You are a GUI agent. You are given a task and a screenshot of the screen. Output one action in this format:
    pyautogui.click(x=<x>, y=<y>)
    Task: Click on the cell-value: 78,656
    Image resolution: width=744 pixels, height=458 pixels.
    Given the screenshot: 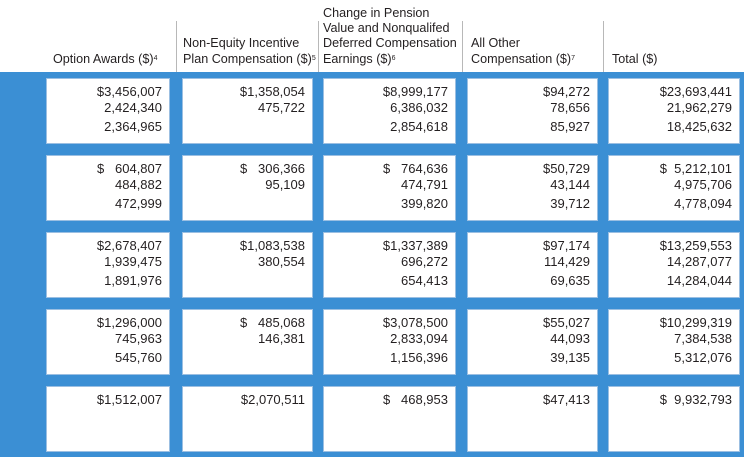 What is the action you would take?
    pyautogui.click(x=570, y=107)
    